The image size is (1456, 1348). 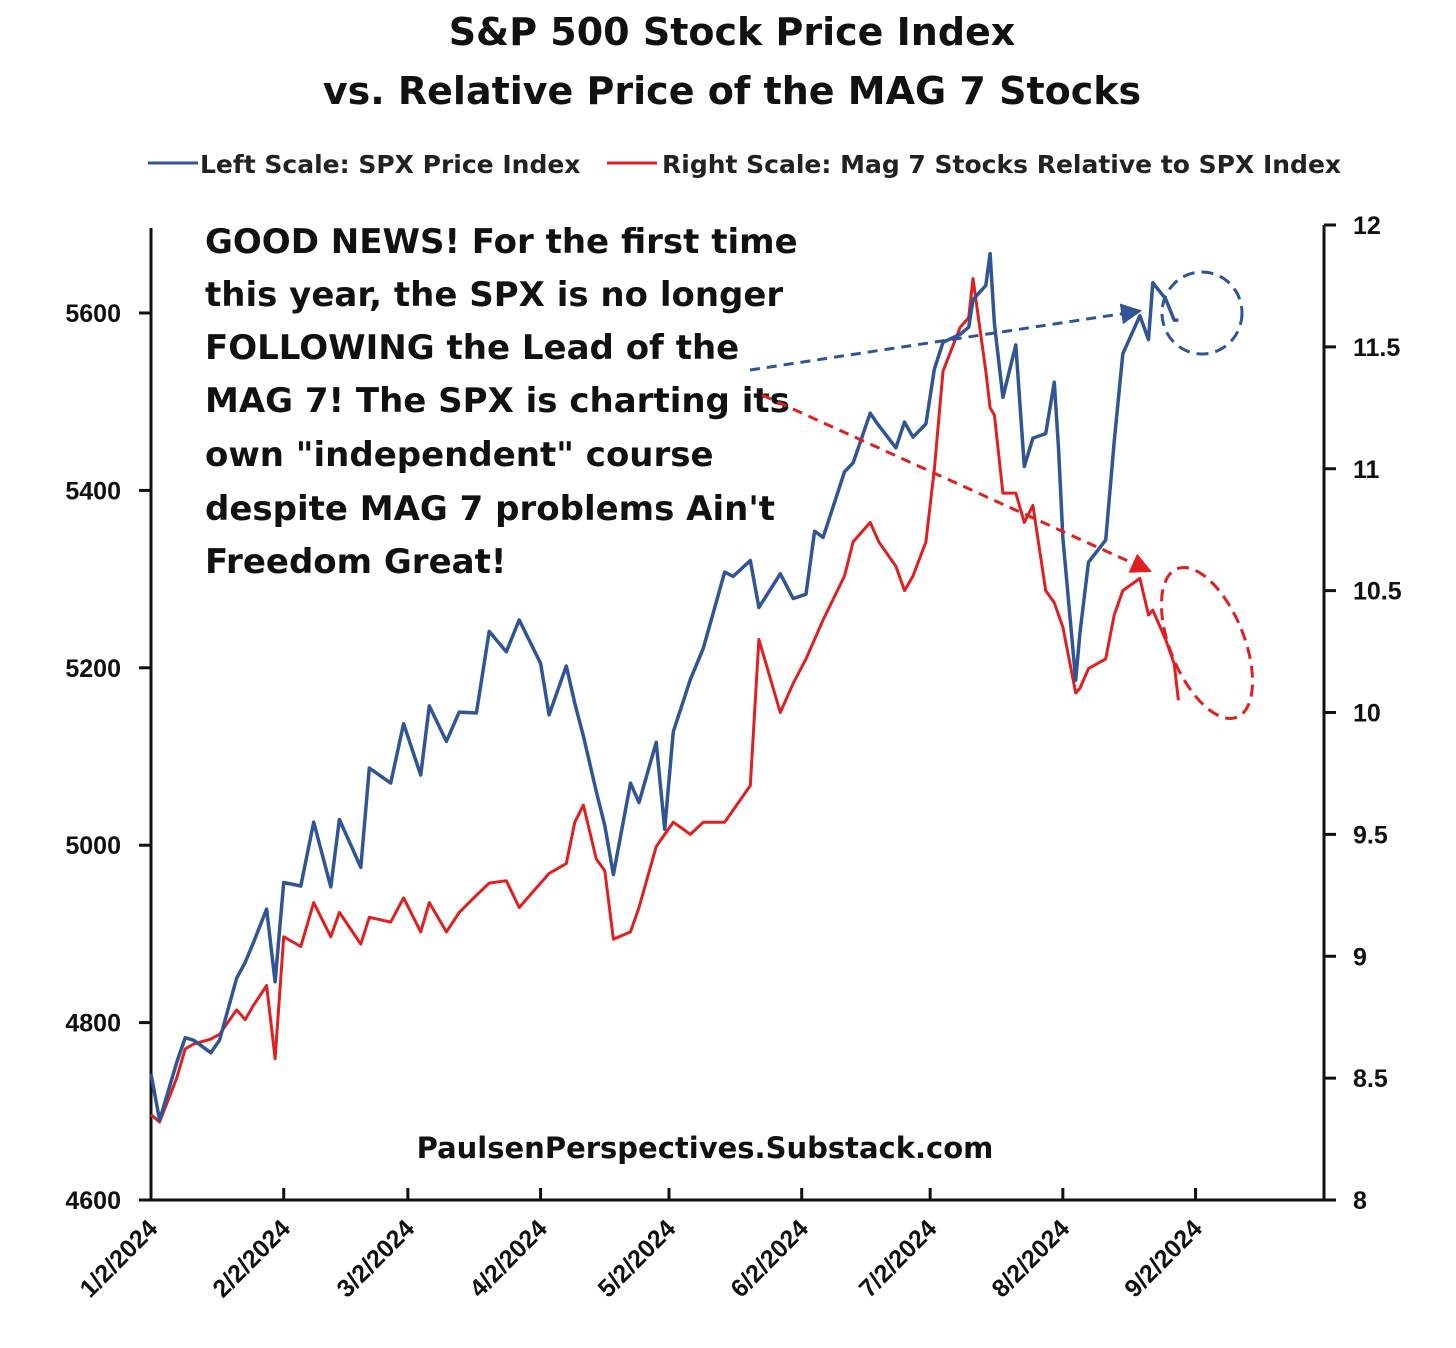 I want to click on annotation-line: Freedom Great!, so click(x=355, y=562).